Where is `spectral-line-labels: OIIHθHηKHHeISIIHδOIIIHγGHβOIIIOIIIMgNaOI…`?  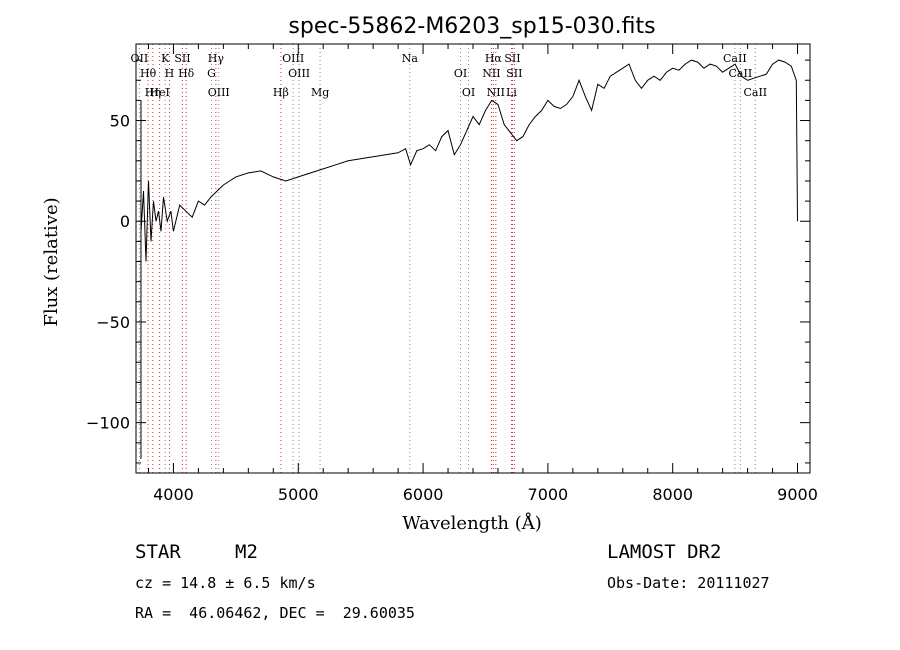
spectral-line-labels: OIIHθHηKHHeISIIHδOIIIHγGHβOIIIOIIIMgNaOI… is located at coordinates (449, 75).